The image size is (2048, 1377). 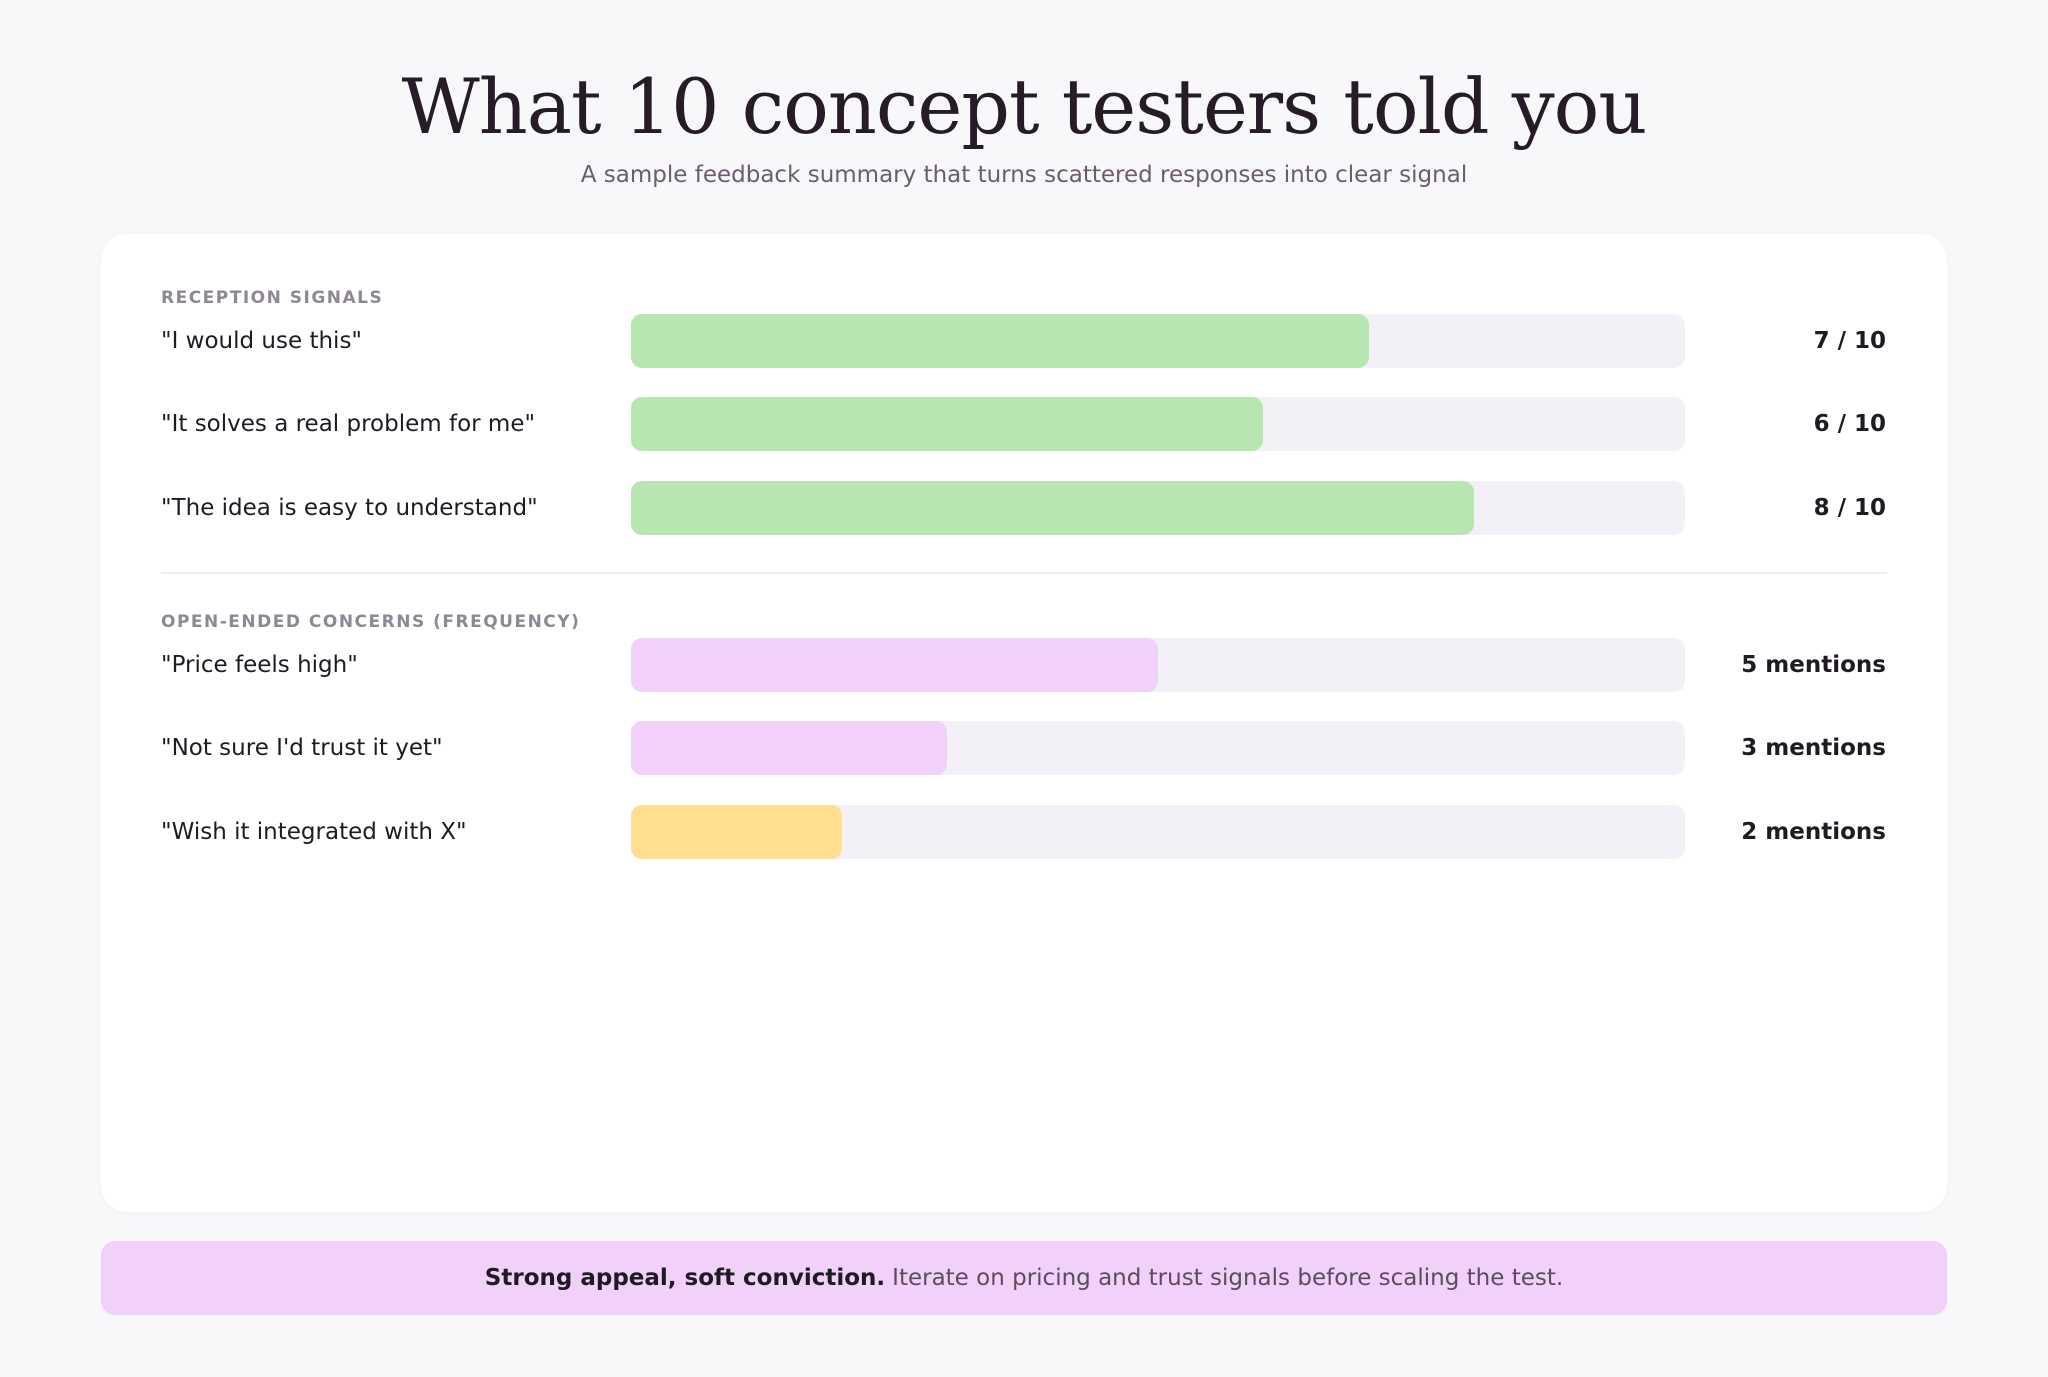 I want to click on row-label: "I would use this", so click(x=262, y=341).